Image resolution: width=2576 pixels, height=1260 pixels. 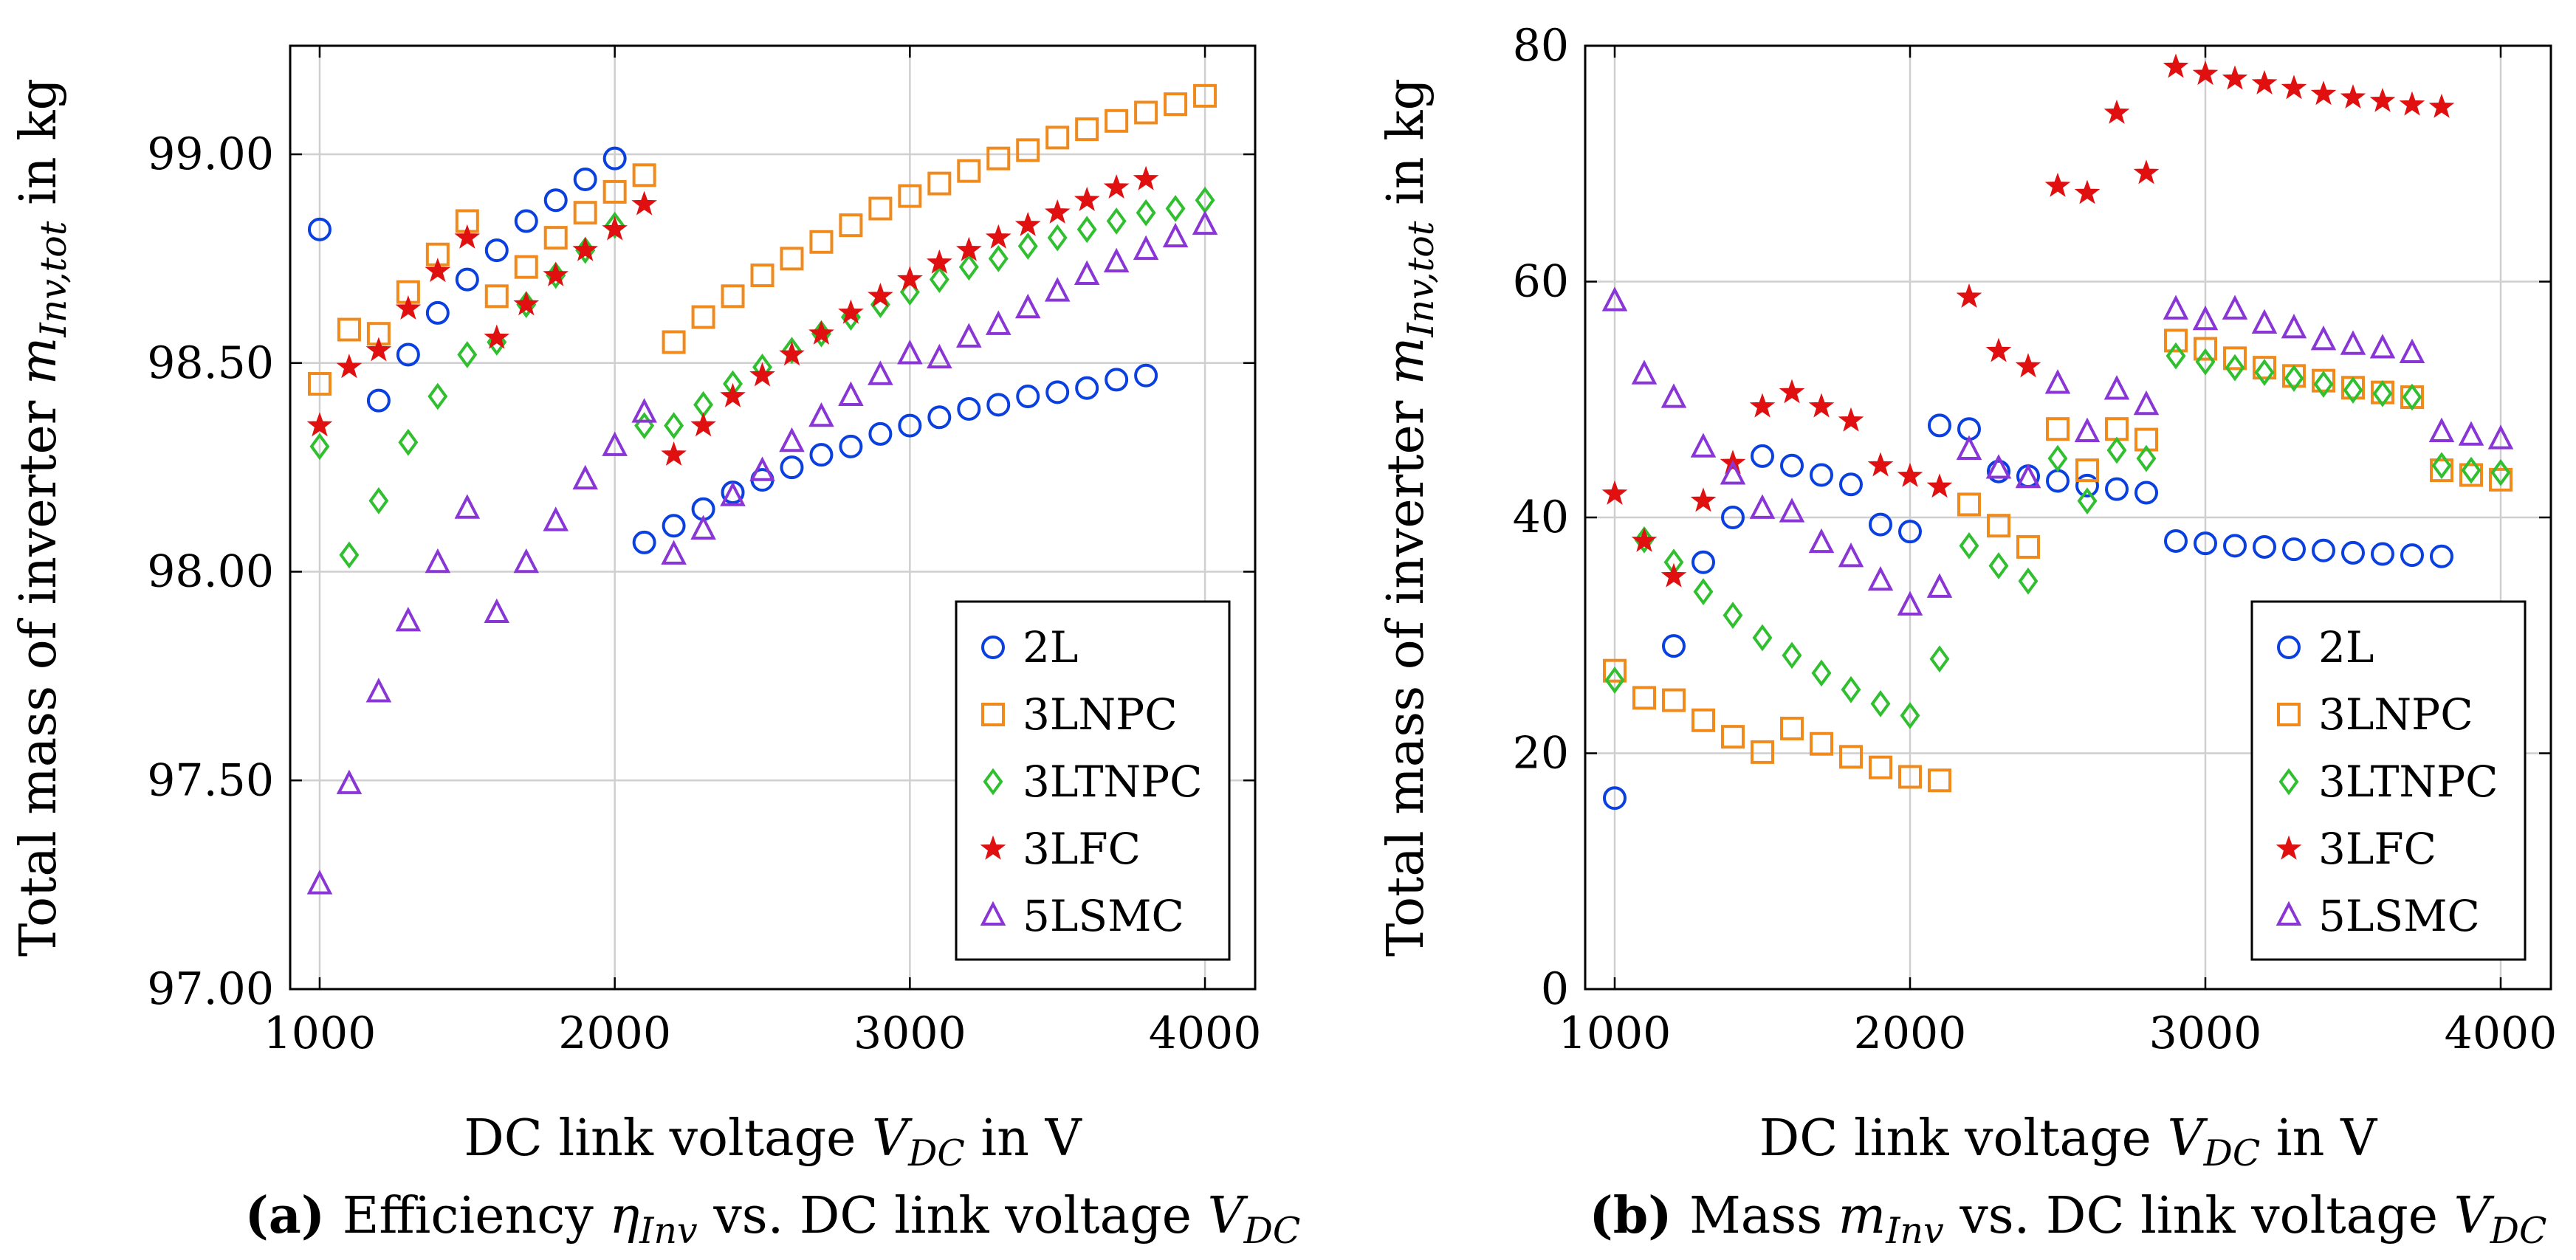 I want to click on y-tick-label: 97.00, so click(x=210, y=989).